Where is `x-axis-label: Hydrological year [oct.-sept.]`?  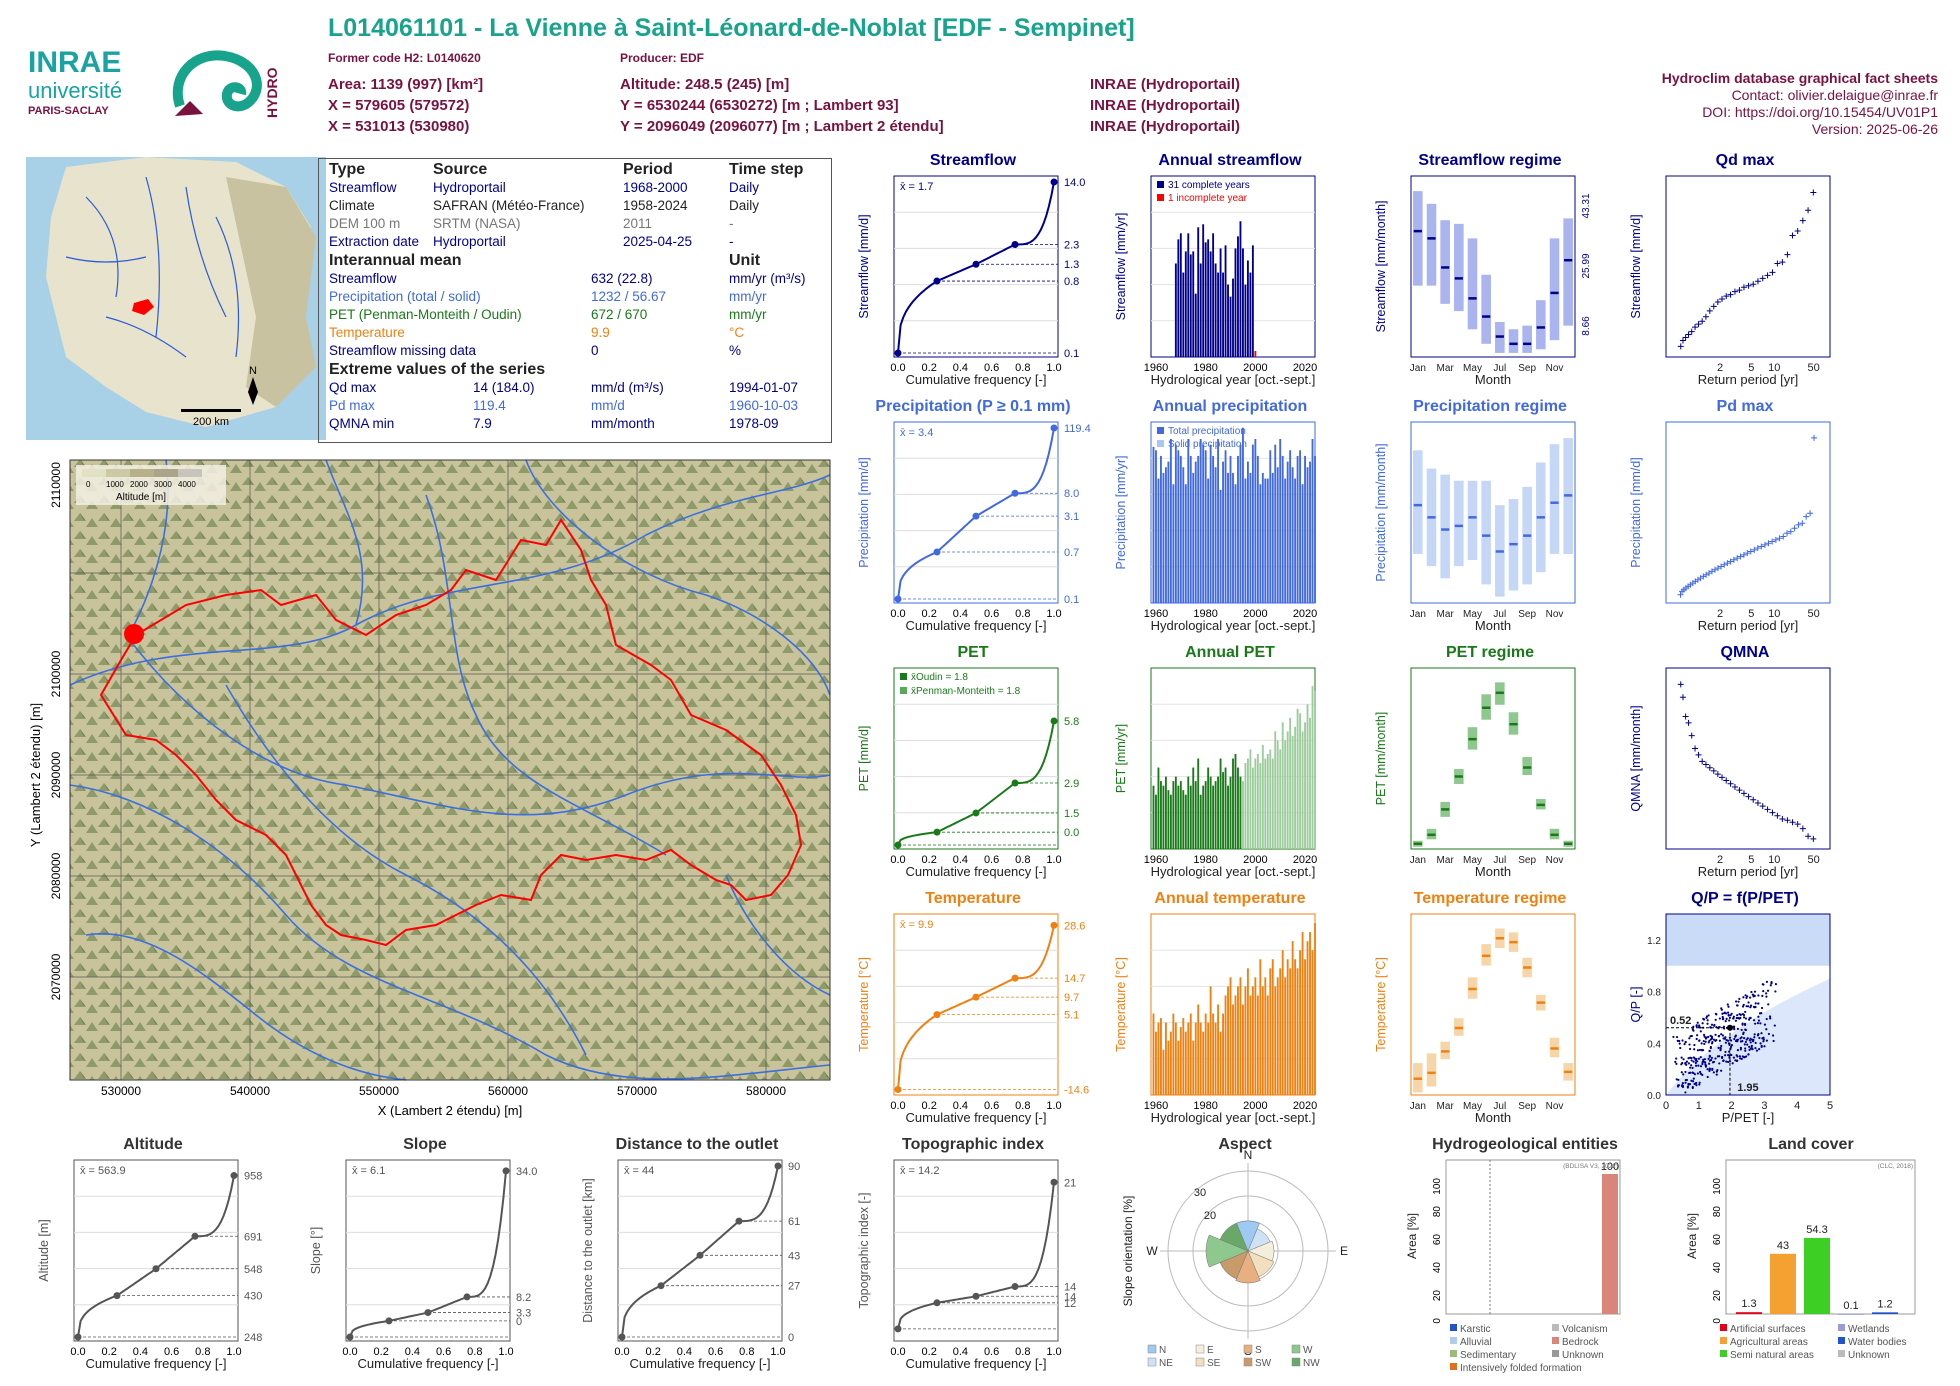
x-axis-label: Hydrological year [oct.-sept.] is located at coordinates (1233, 871).